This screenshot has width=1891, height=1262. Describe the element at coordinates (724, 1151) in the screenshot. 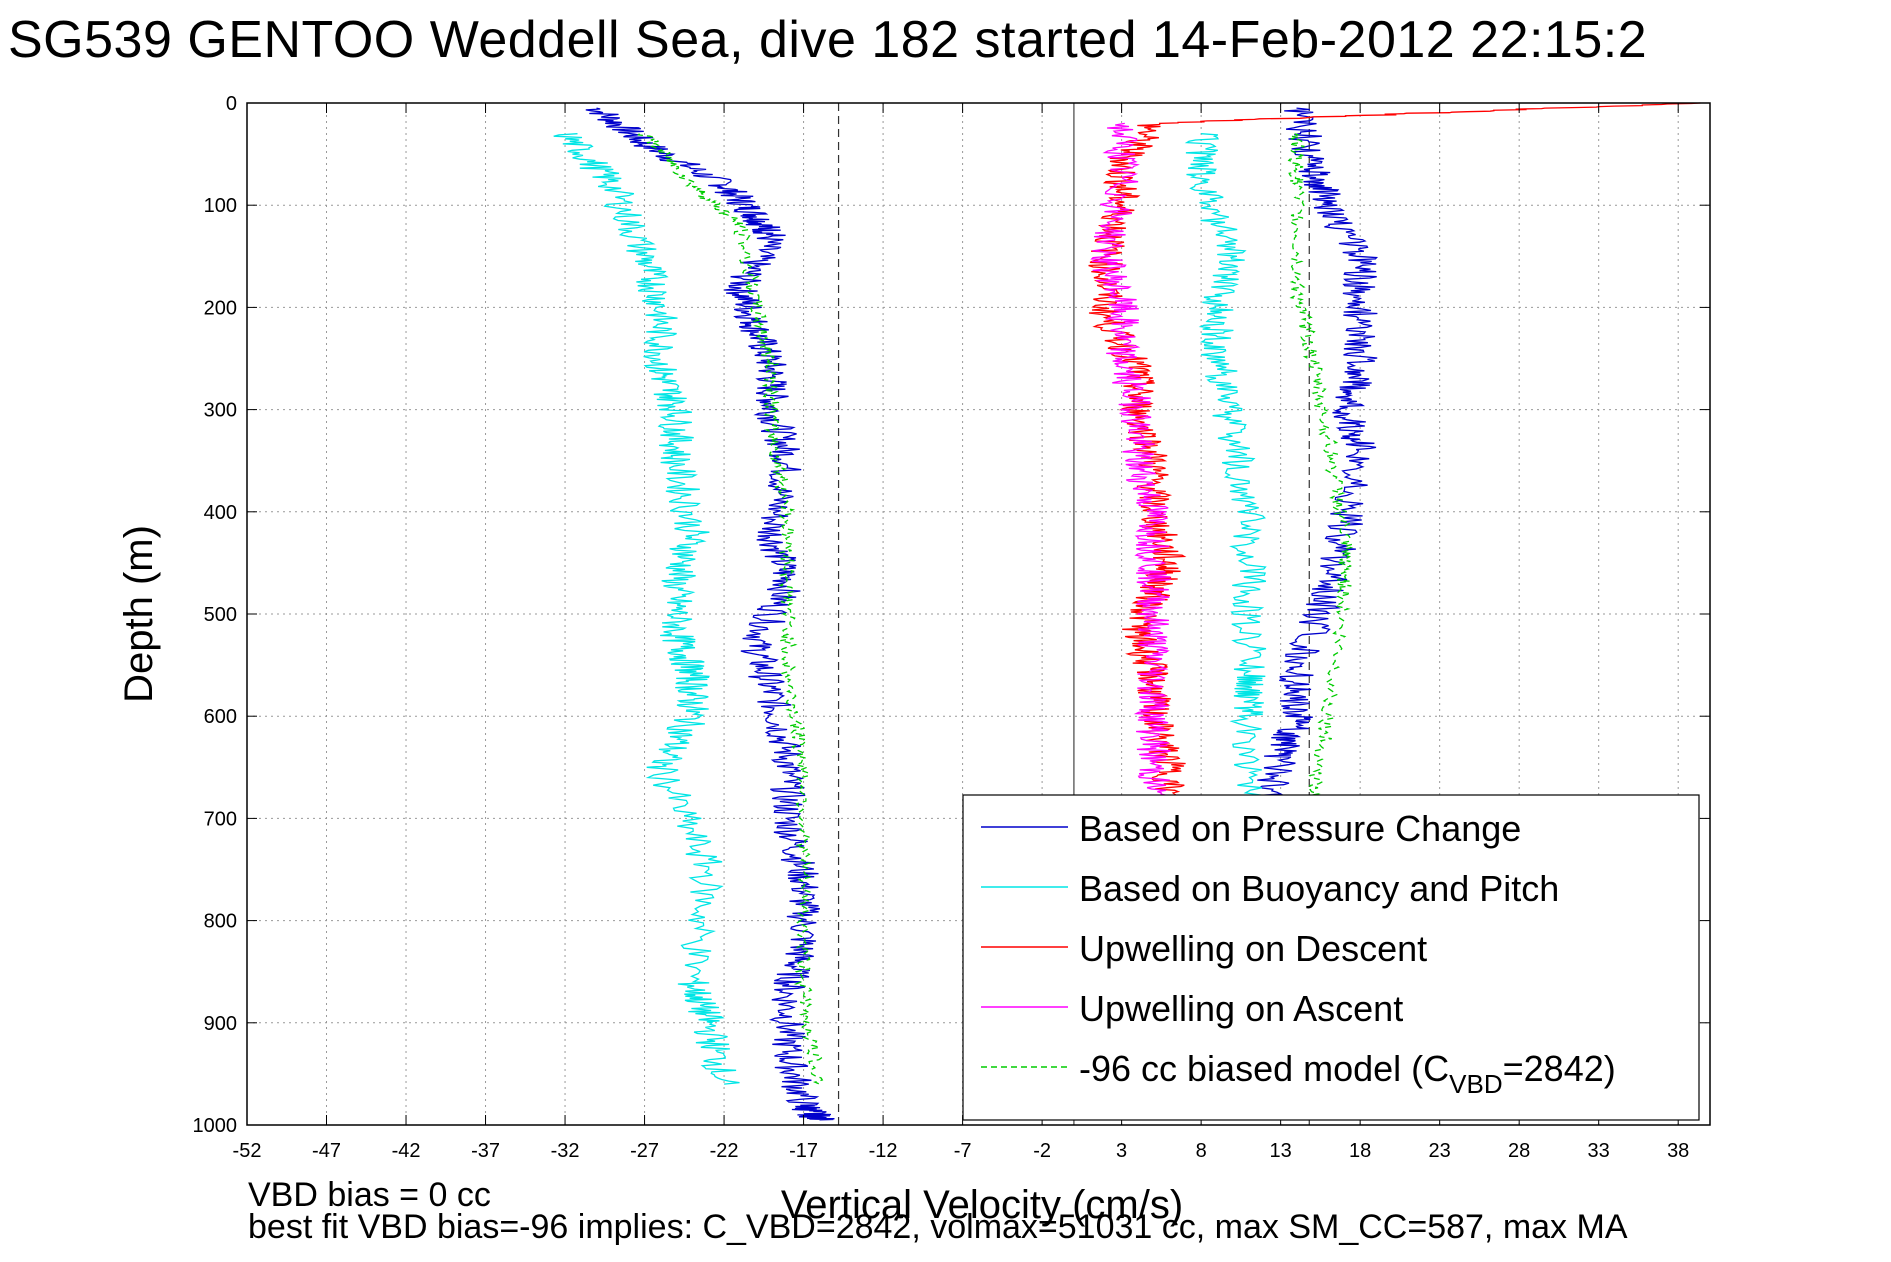

I see `x-tick-label: -22` at that location.